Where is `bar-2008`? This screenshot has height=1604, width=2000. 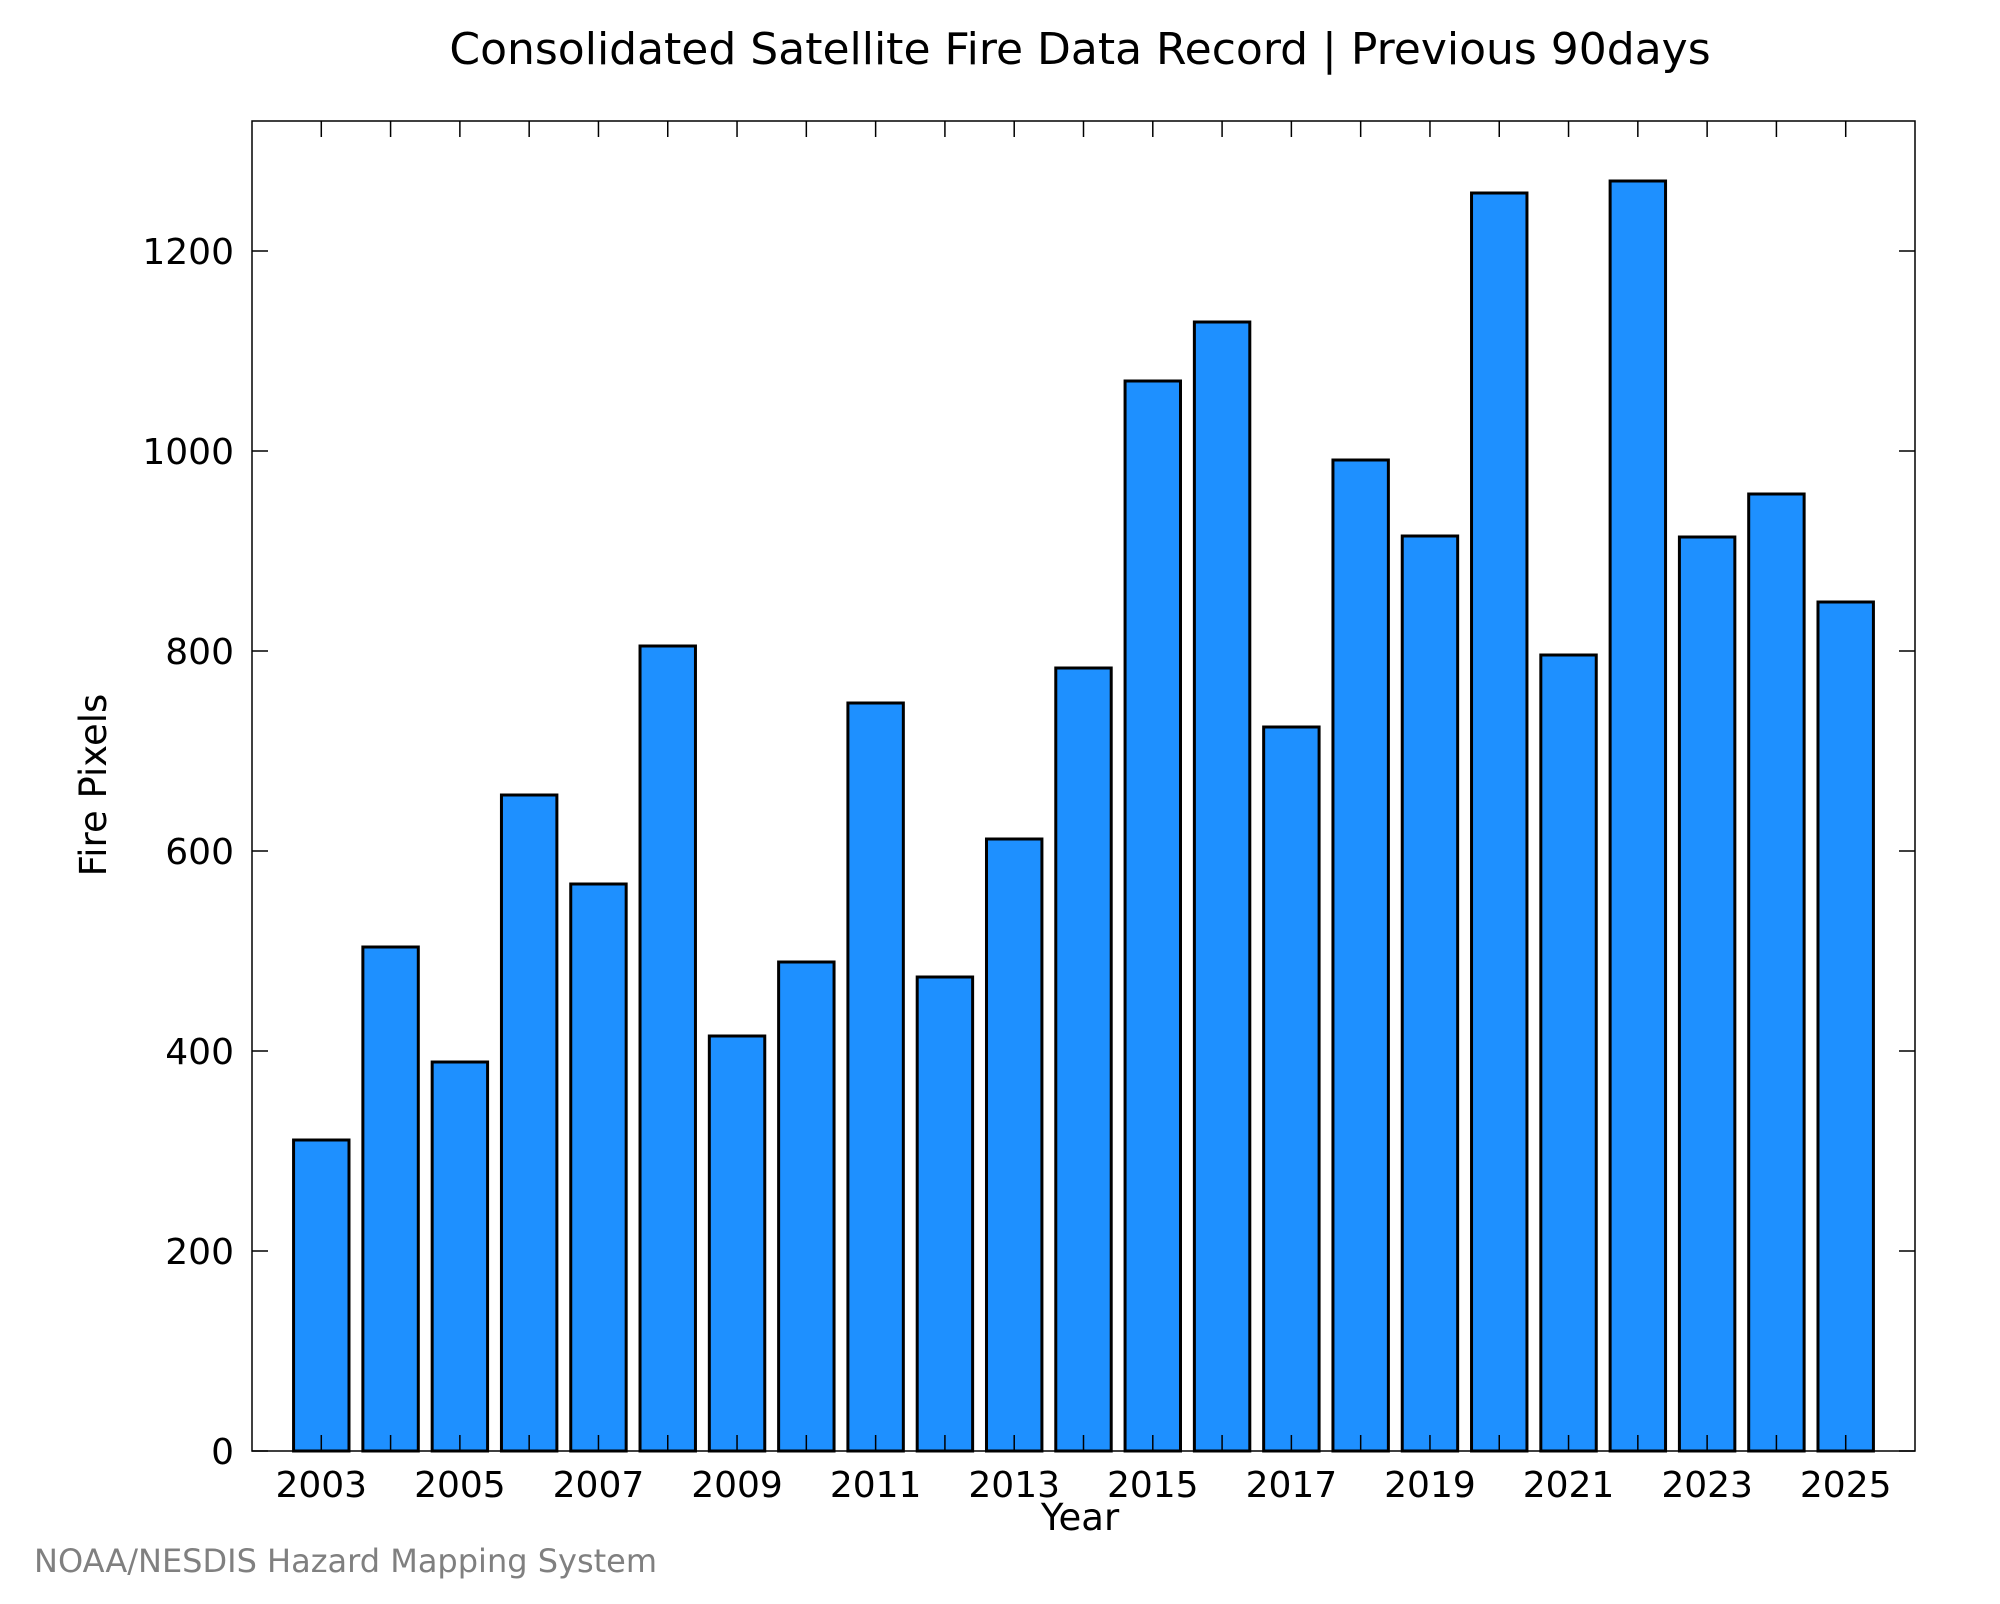
bar-2008 is located at coordinates (667, 1048).